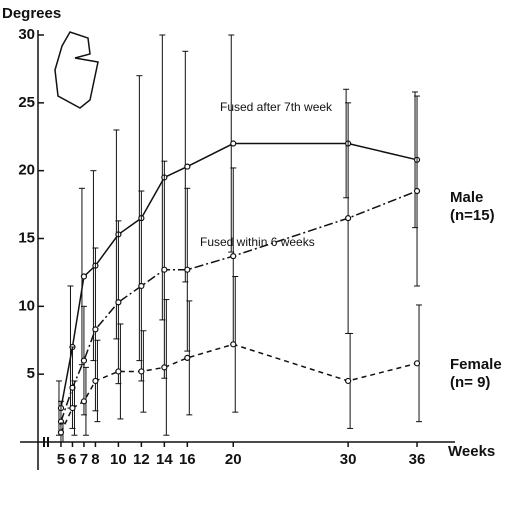 The height and width of the screenshot is (511, 520). What do you see at coordinates (72, 459) in the screenshot?
I see `x-tick-label: 6` at bounding box center [72, 459].